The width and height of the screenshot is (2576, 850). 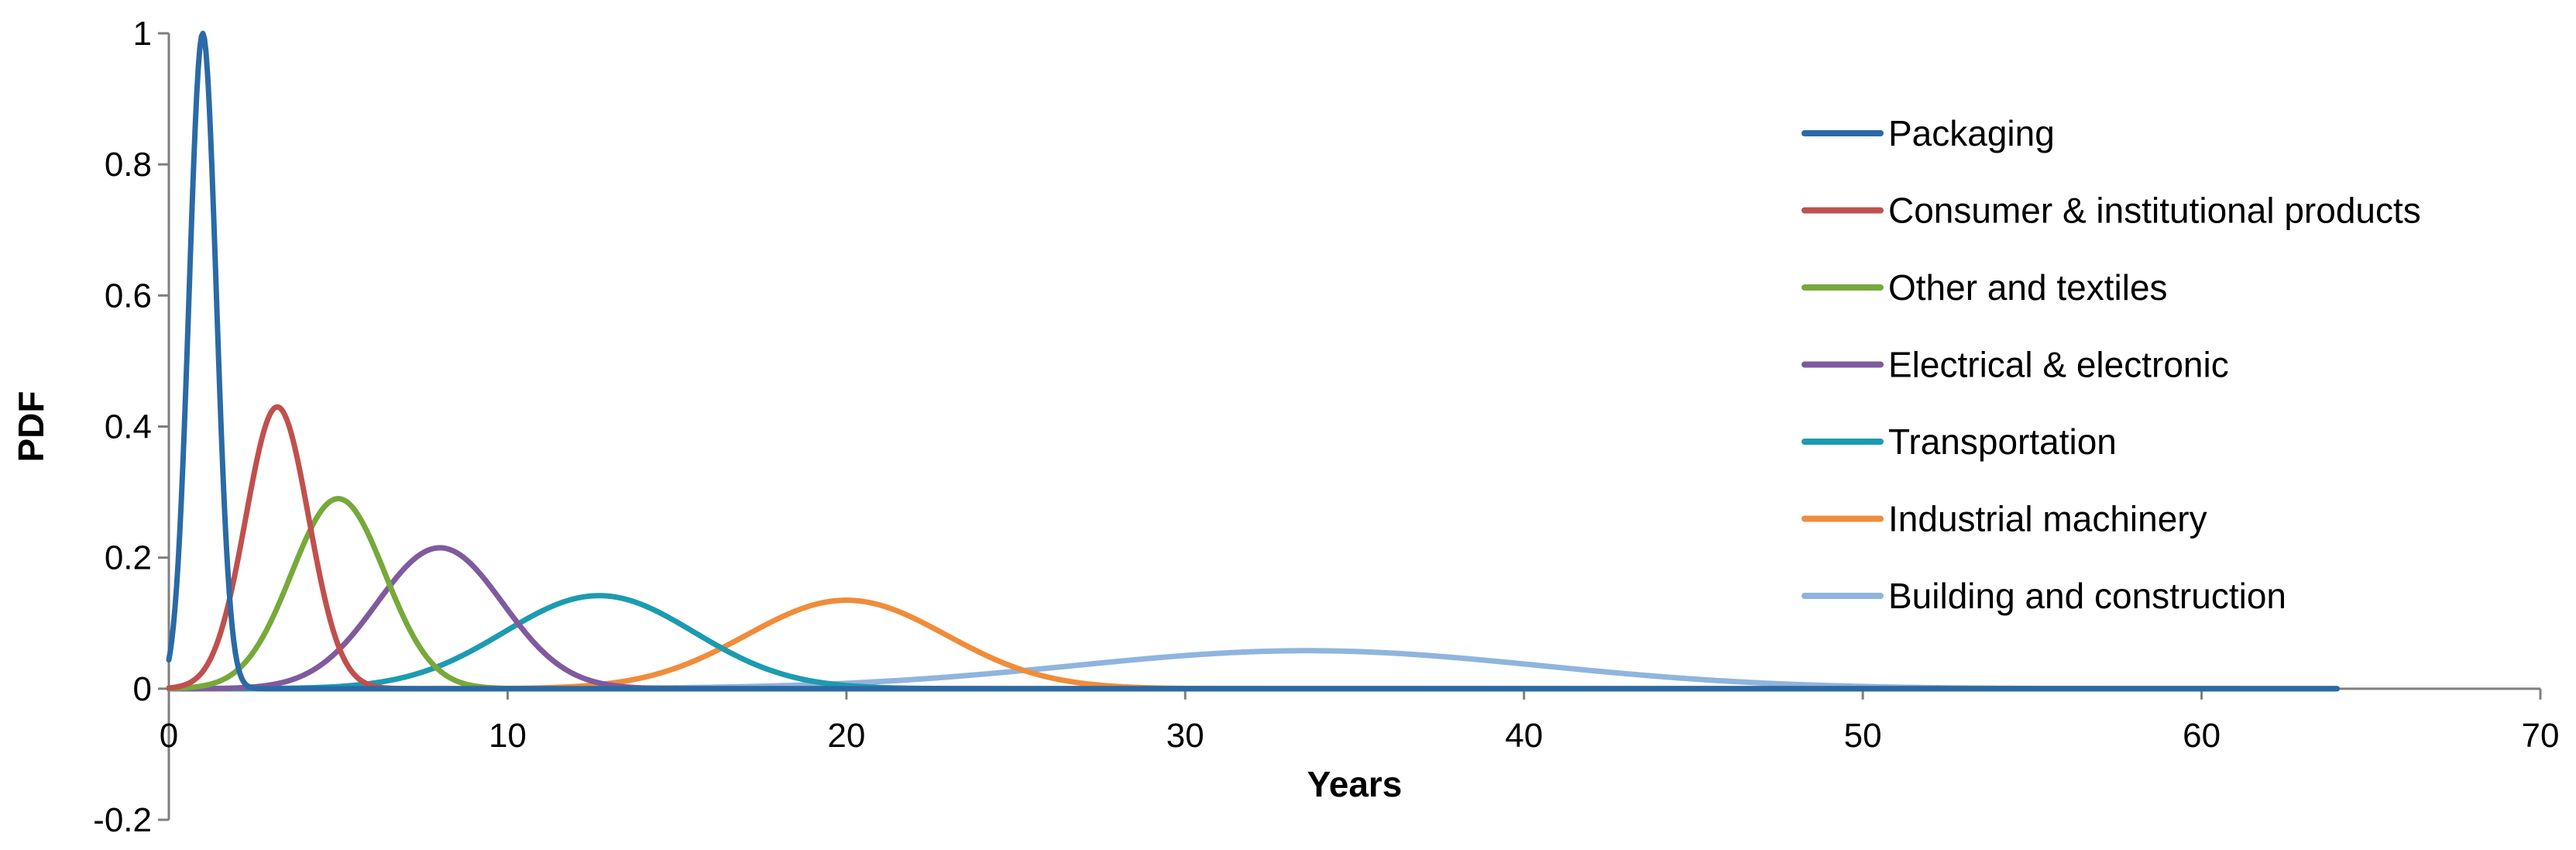 What do you see at coordinates (122, 820) in the screenshot?
I see `y-tick-label: -0.2` at bounding box center [122, 820].